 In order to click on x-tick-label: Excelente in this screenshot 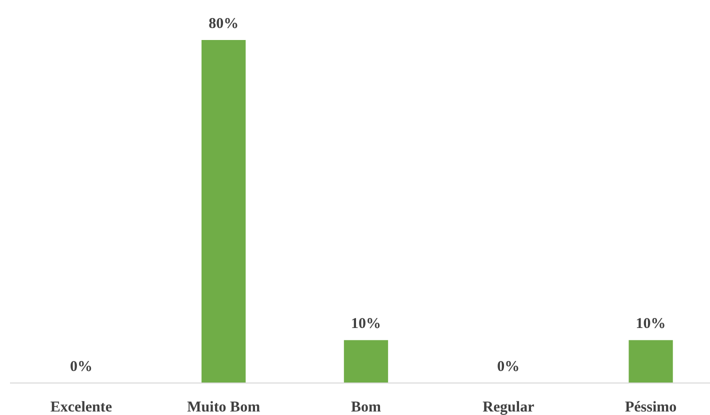, I will do `click(81, 407)`.